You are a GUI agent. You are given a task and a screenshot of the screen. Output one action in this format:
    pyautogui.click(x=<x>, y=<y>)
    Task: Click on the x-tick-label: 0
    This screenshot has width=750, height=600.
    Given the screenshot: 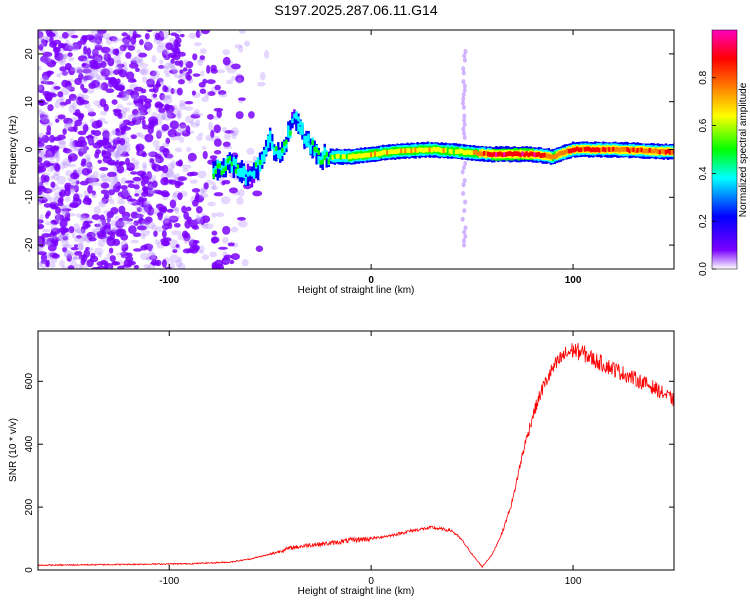 What is the action you would take?
    pyautogui.click(x=371, y=581)
    